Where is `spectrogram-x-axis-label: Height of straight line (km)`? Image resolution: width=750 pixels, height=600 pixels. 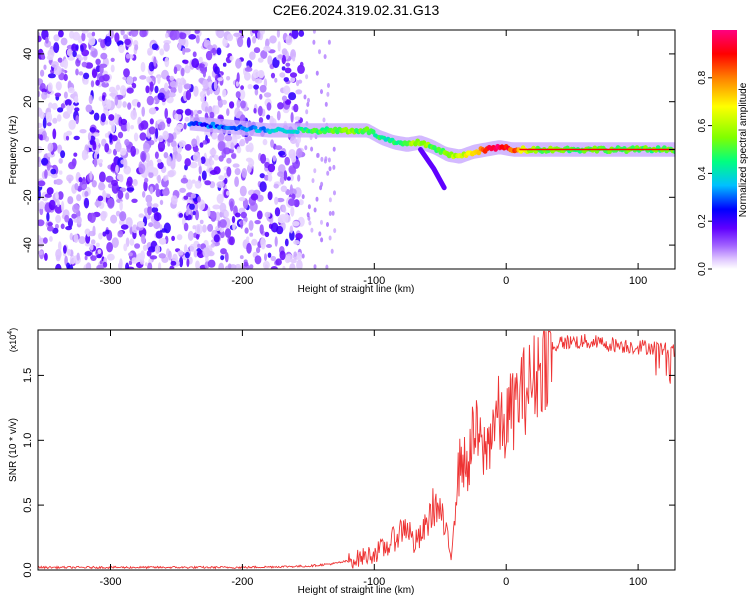
spectrogram-x-axis-label: Height of straight line (km) is located at coordinates (356, 289).